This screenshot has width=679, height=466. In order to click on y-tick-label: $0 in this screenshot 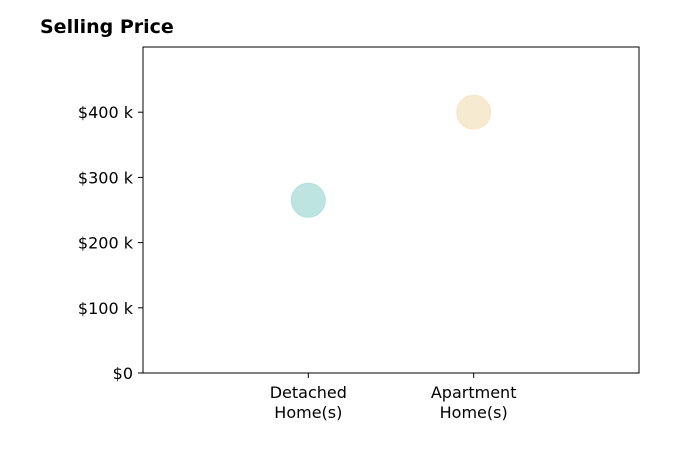, I will do `click(123, 373)`.